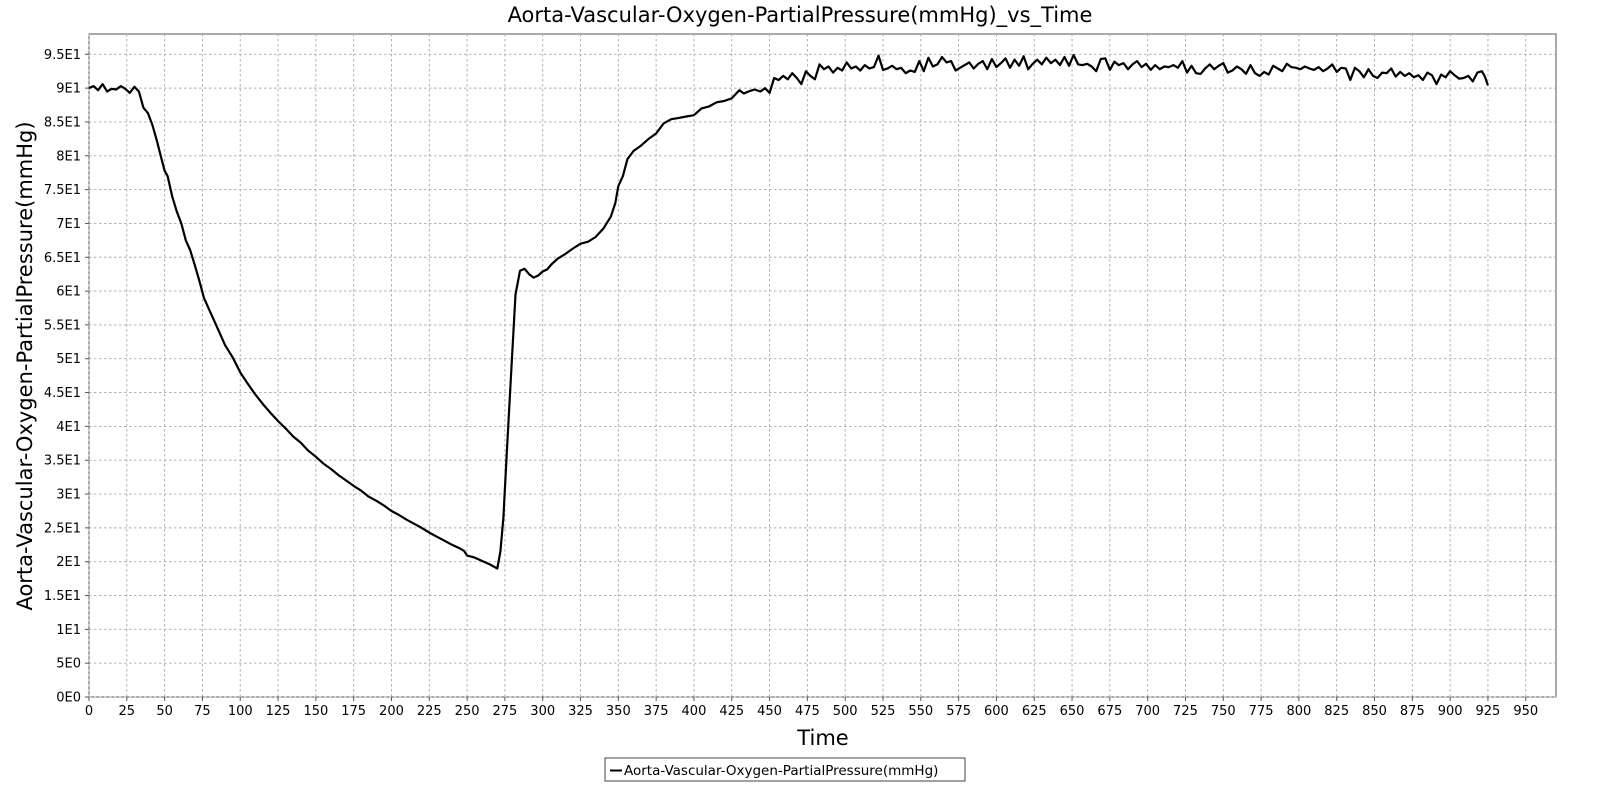  What do you see at coordinates (68, 495) in the screenshot?
I see `y-tick-label: 3E1` at bounding box center [68, 495].